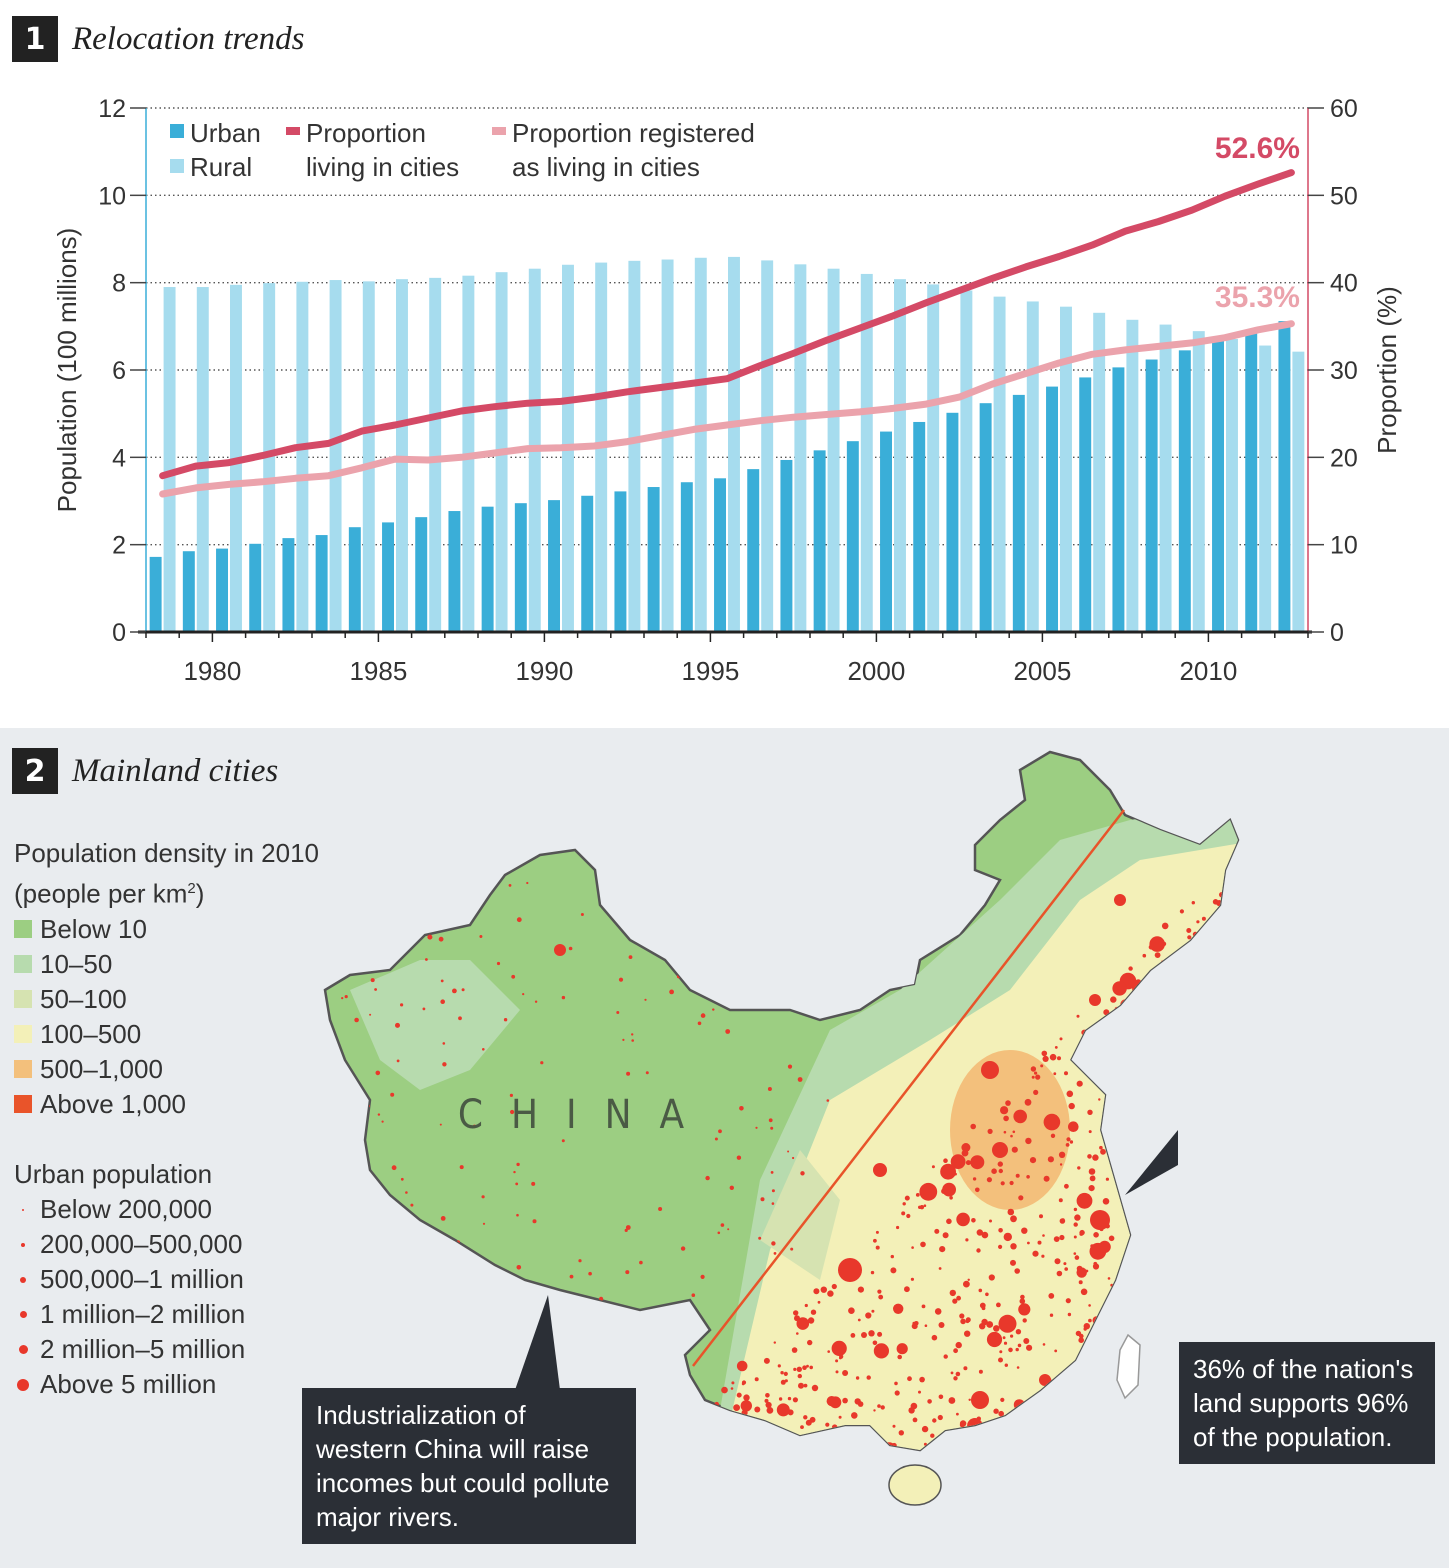 The image size is (1449, 1568). What do you see at coordinates (119, 546) in the screenshot?
I see `y-tick-label: 2` at bounding box center [119, 546].